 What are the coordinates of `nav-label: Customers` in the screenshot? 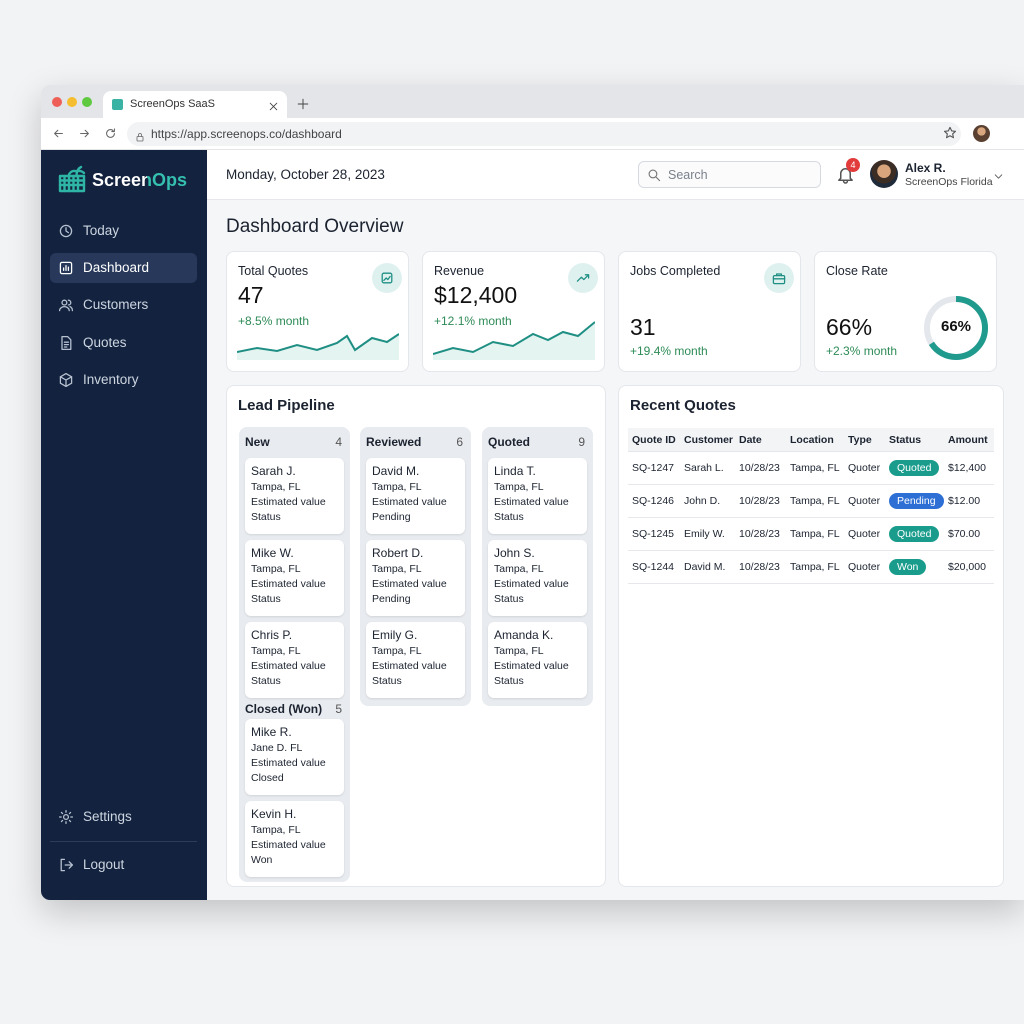 It's located at (116, 304).